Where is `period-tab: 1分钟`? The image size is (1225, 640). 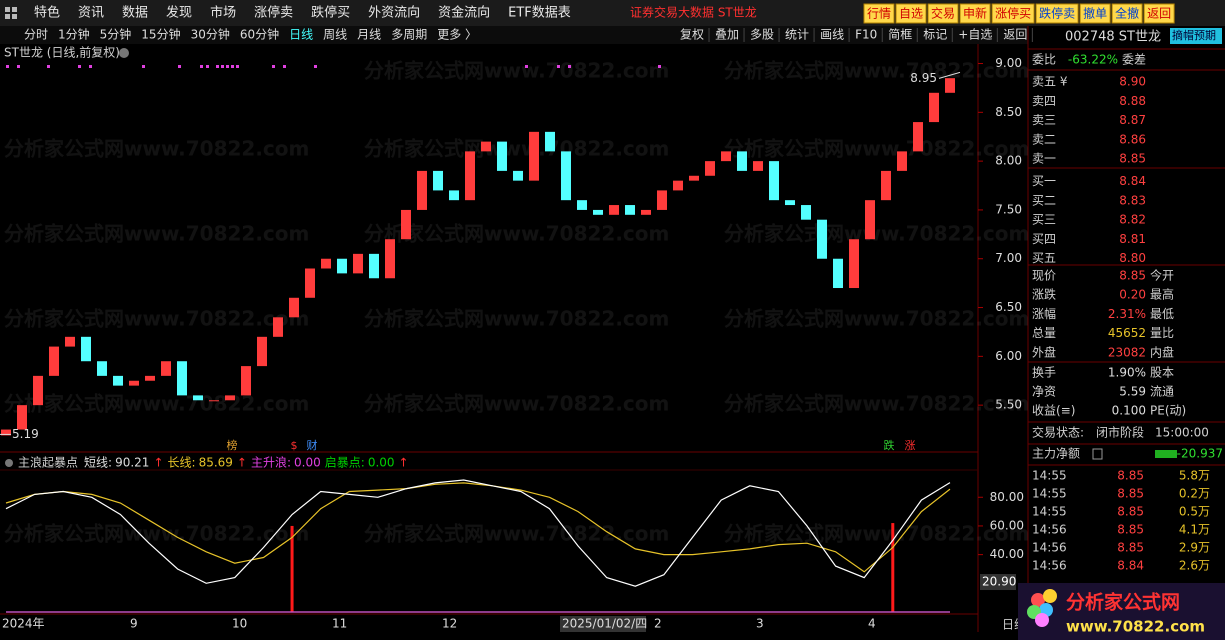
period-tab: 1分钟 is located at coordinates (74, 34).